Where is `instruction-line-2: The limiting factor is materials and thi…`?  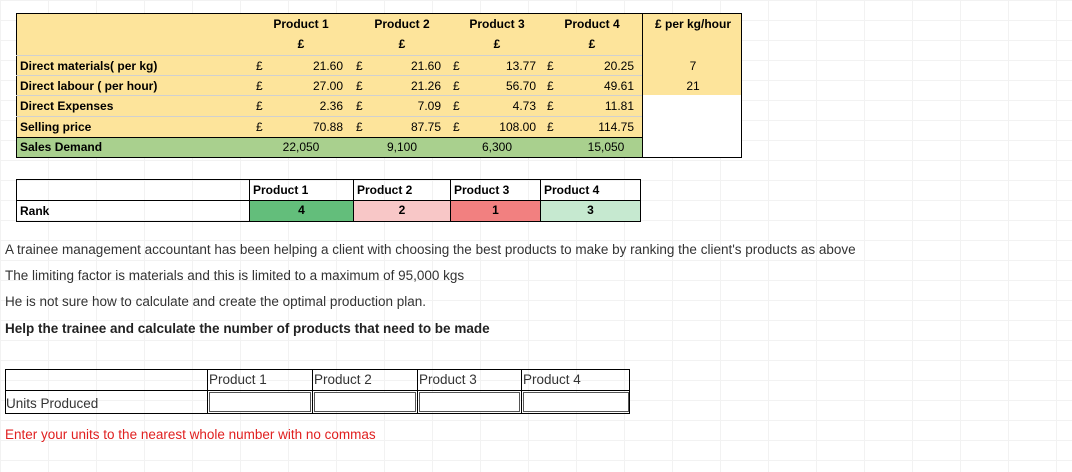 instruction-line-2: The limiting factor is materials and thi… is located at coordinates (235, 275).